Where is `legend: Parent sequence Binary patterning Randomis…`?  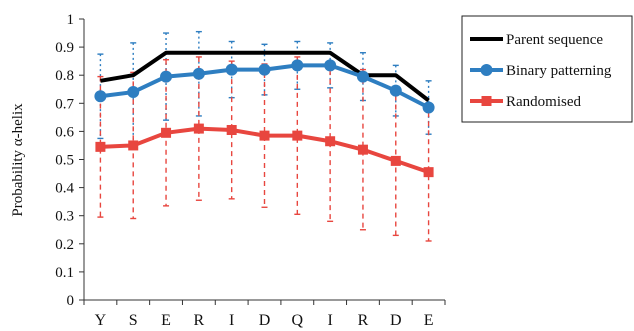
legend: Parent sequence Binary patterning Randomis… is located at coordinates (547, 69).